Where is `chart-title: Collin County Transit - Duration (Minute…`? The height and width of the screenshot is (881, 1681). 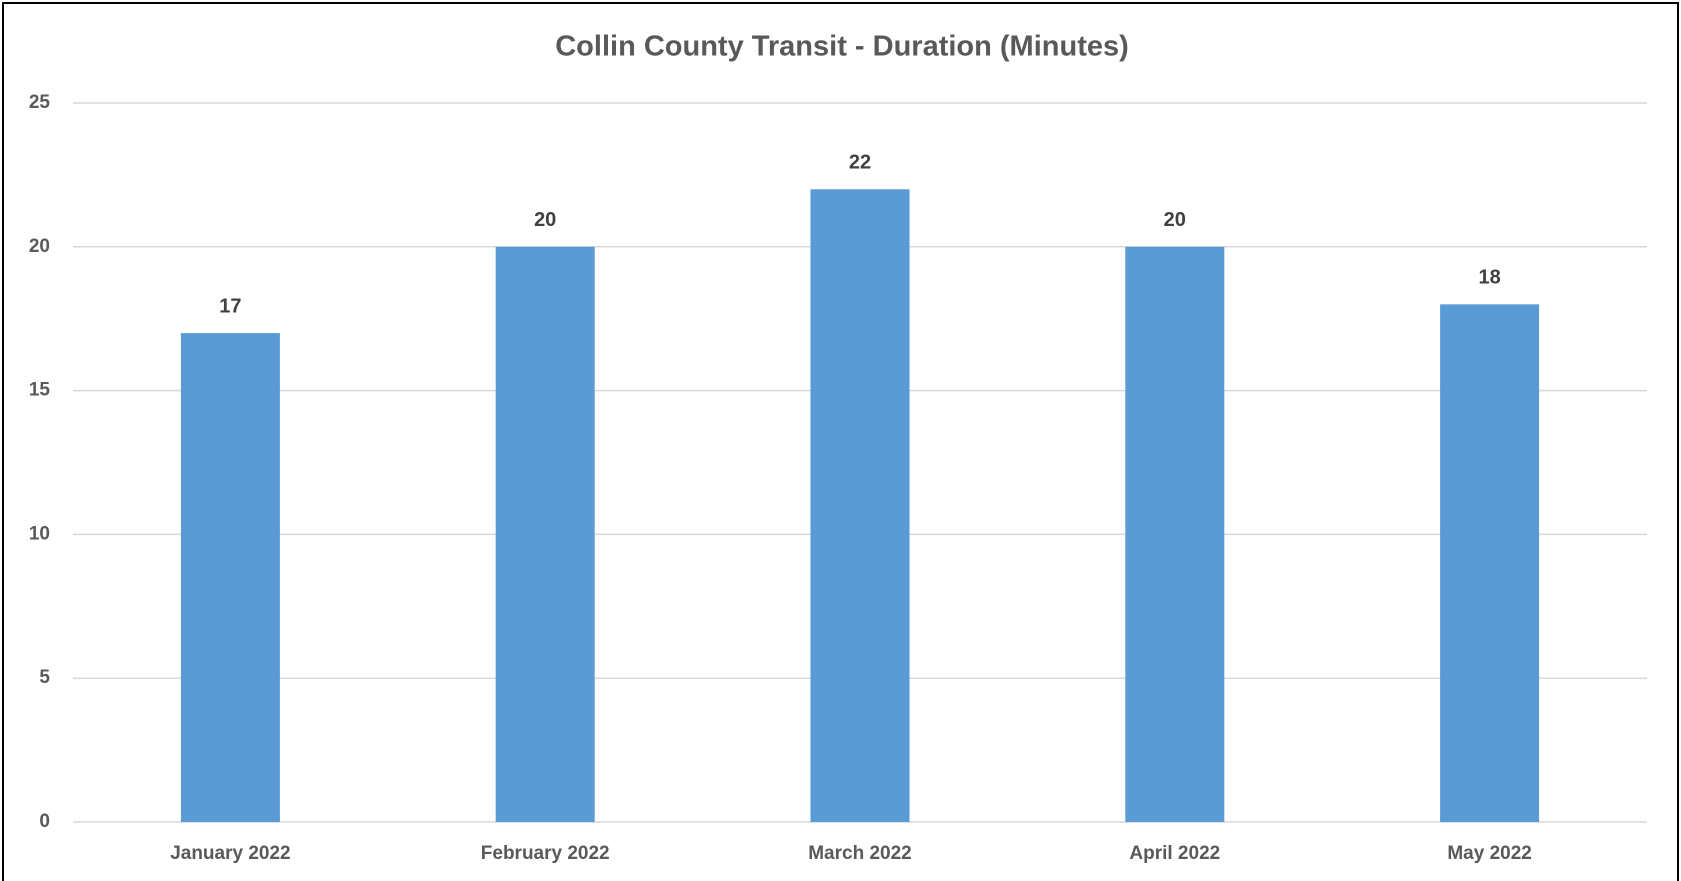 chart-title: Collin County Transit - Duration (Minute… is located at coordinates (842, 47).